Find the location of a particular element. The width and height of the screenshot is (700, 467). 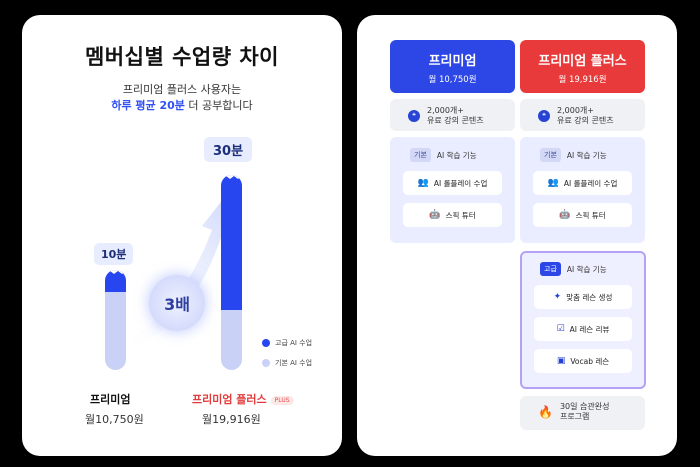

vocab-lesson-feature: ▣ Vocab 레슨 is located at coordinates (583, 361).